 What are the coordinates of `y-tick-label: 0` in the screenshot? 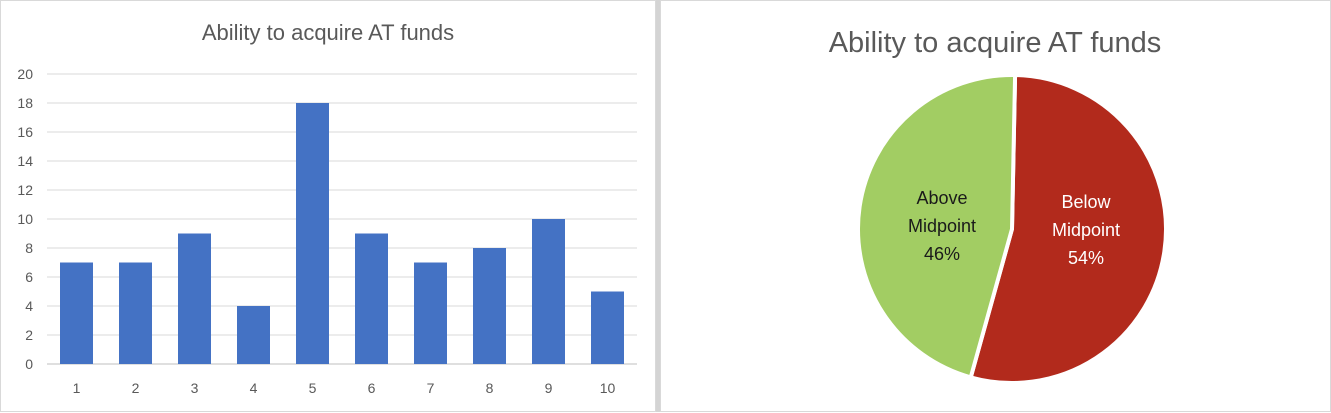 It's located at (29, 364).